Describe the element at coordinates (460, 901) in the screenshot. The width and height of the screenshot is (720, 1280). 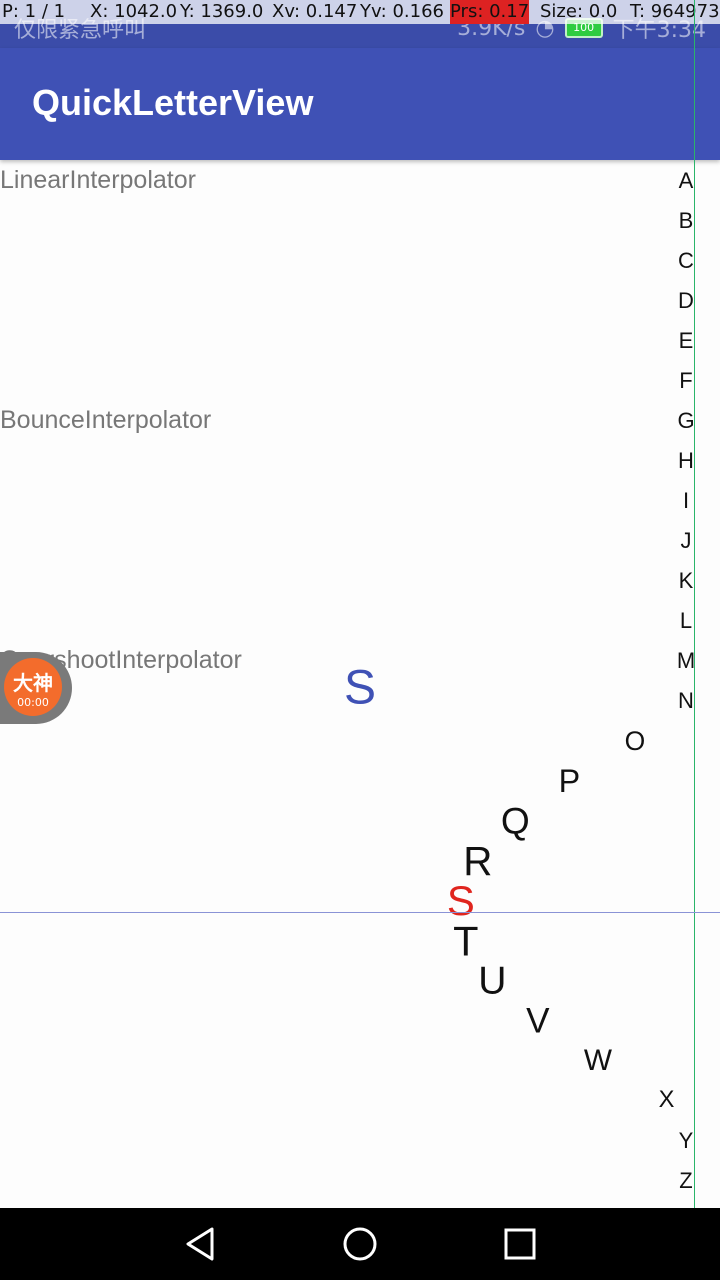
I see `index-letter-s: S` at that location.